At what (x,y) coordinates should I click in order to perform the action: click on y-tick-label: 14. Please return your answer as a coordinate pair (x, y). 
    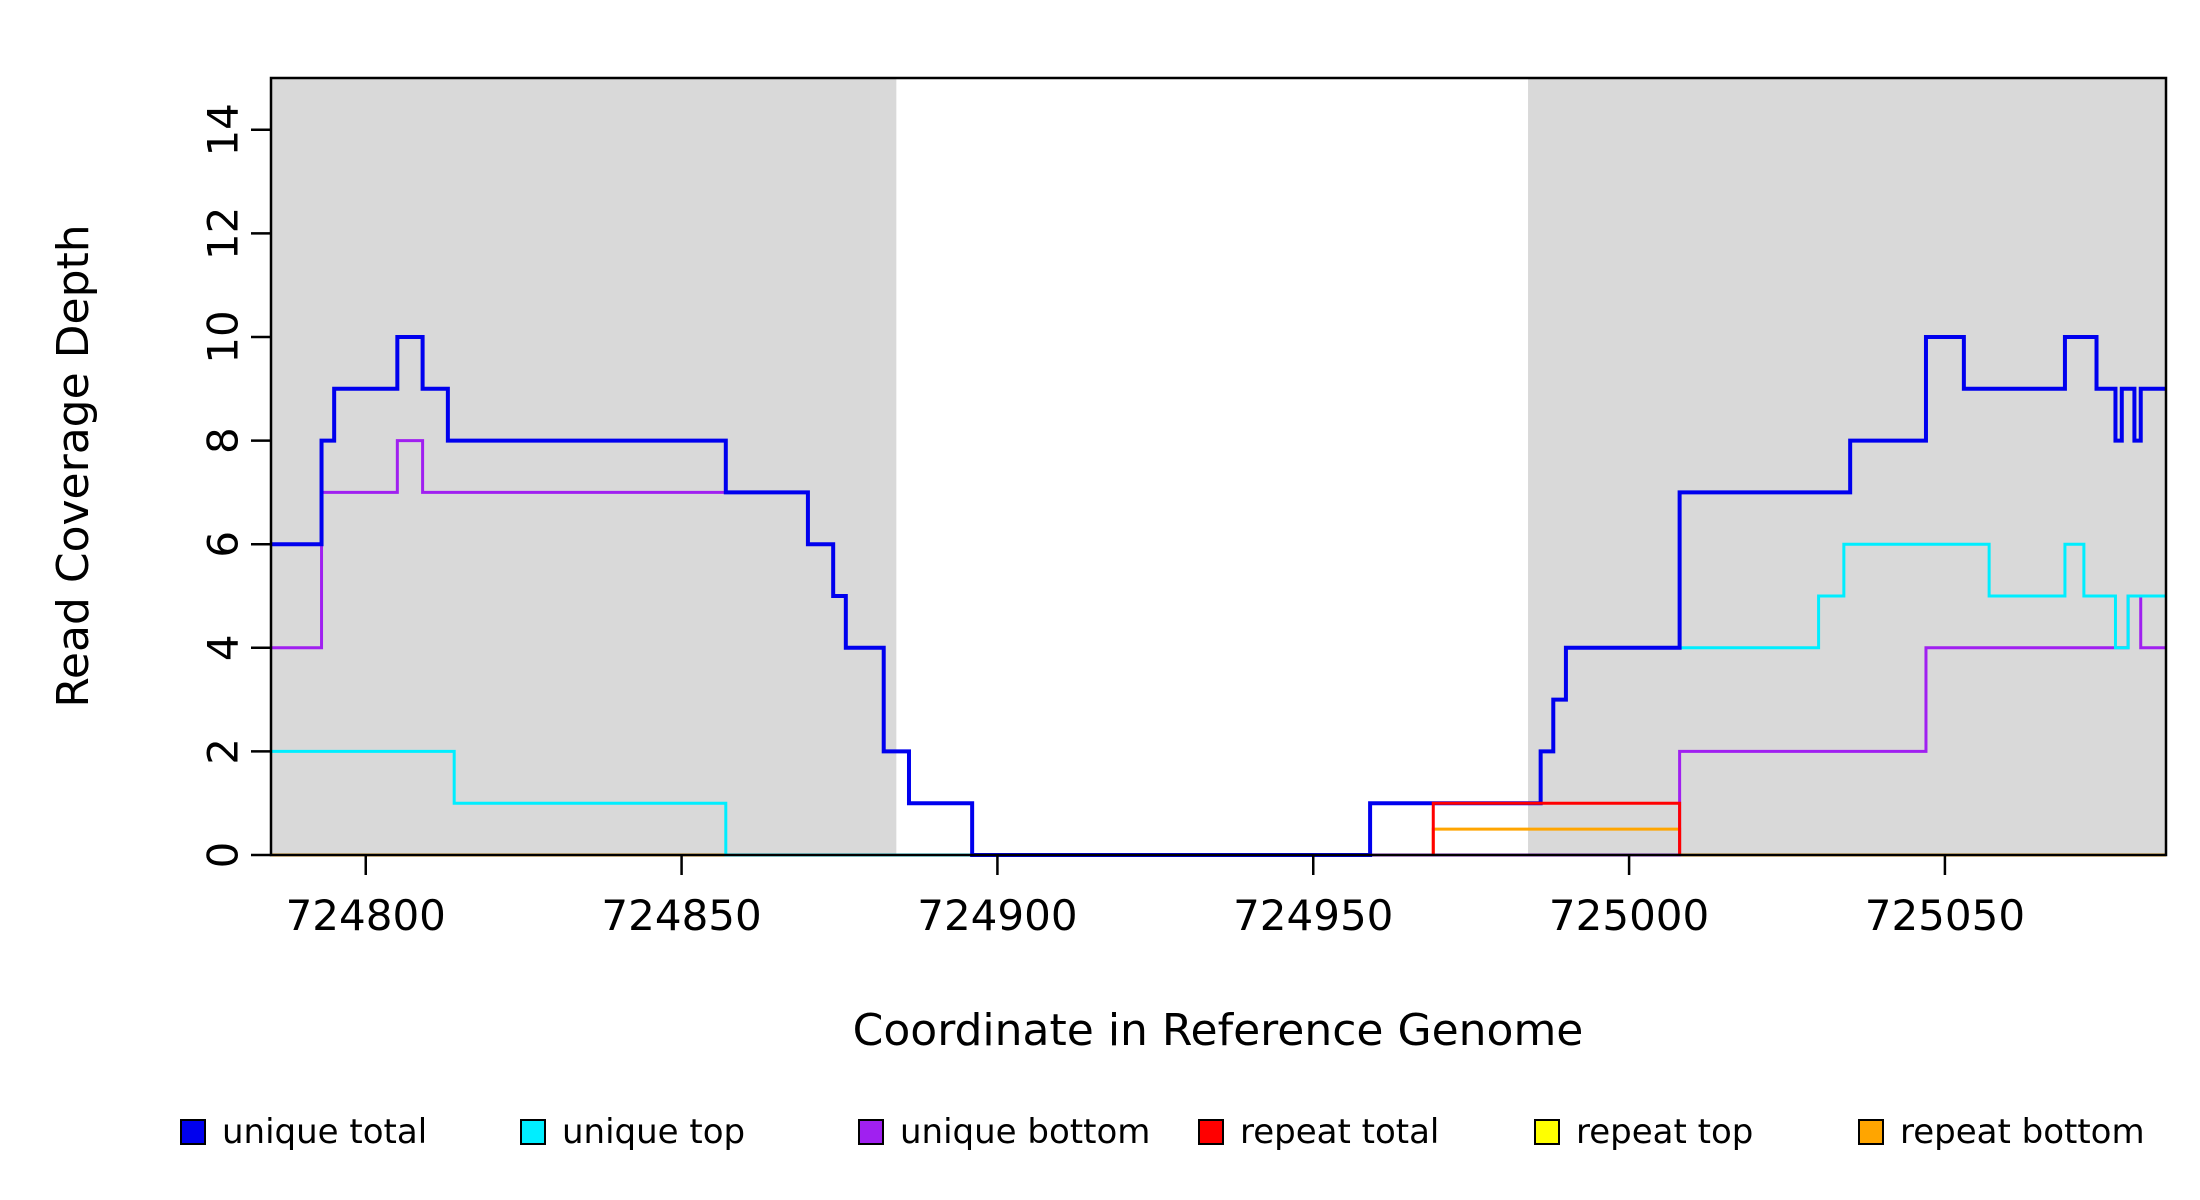
    Looking at the image, I should click on (223, 129).